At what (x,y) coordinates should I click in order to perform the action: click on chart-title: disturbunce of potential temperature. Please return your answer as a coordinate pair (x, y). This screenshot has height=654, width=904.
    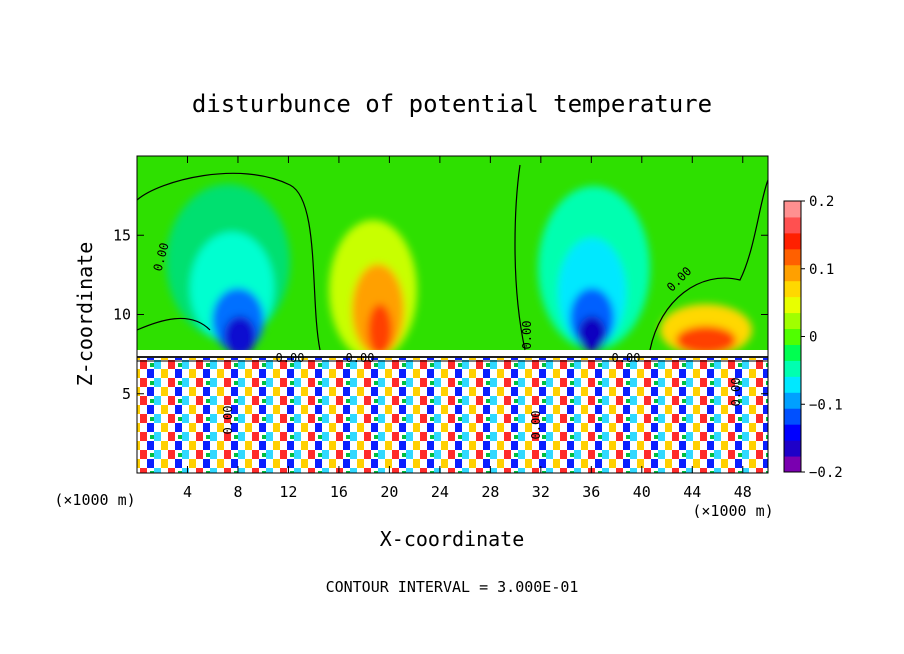
    Looking at the image, I should click on (452, 104).